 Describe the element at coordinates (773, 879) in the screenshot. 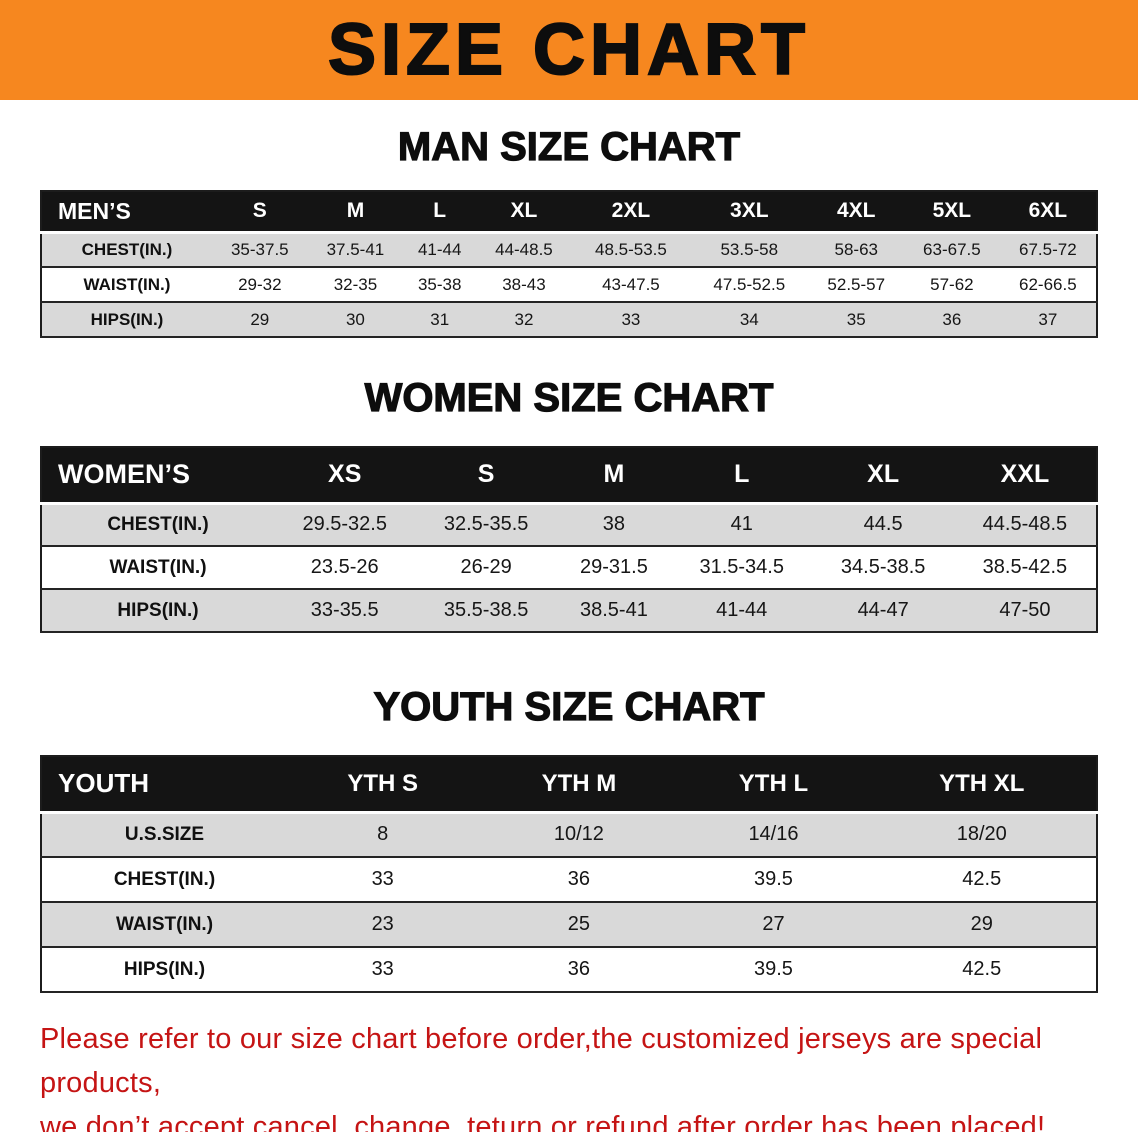

I see `size-value-cell: 39.5` at that location.